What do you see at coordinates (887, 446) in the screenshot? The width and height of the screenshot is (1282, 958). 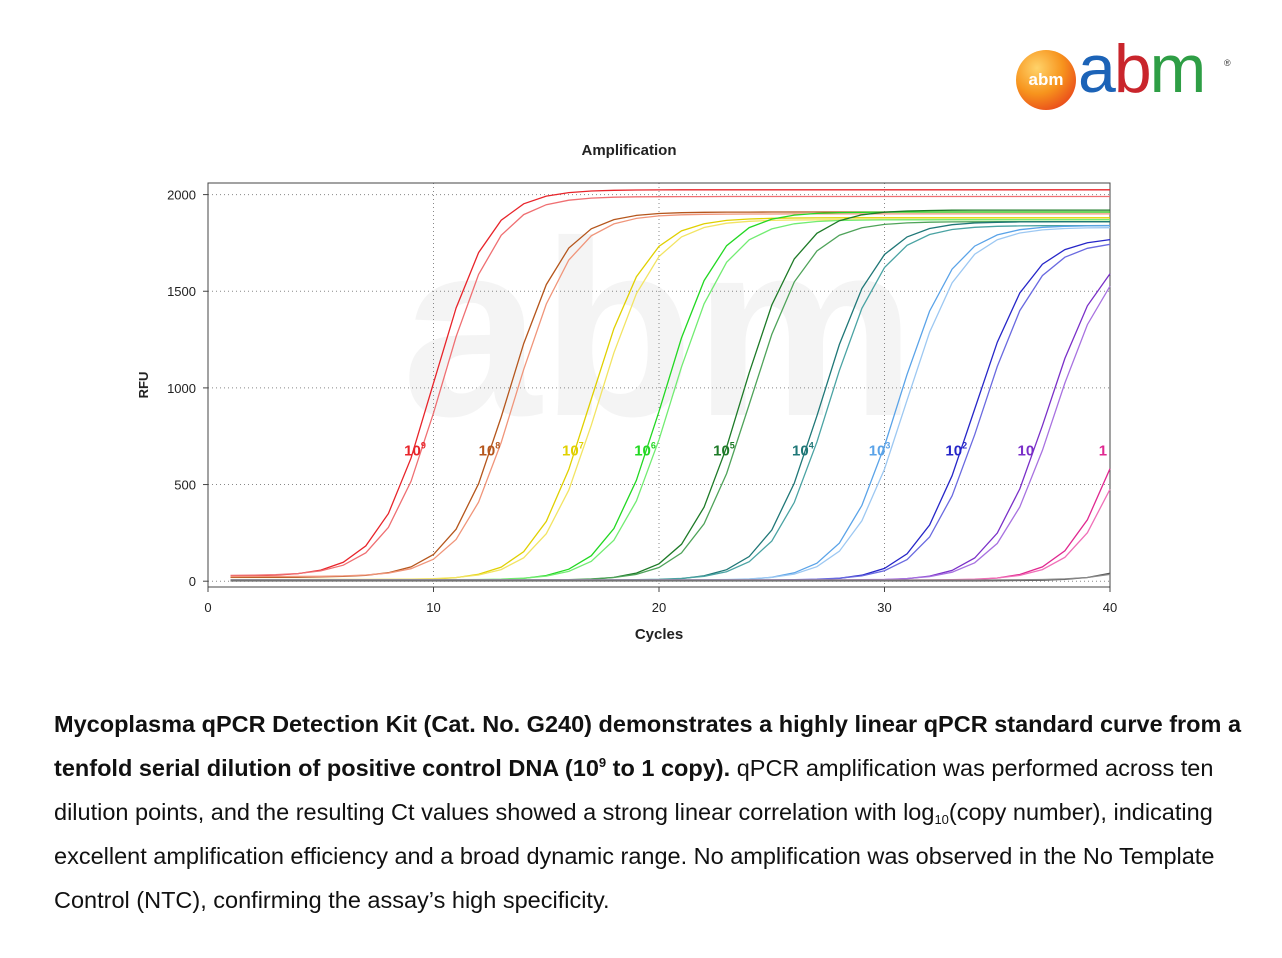 I see `series-label-exponent-6: 3` at bounding box center [887, 446].